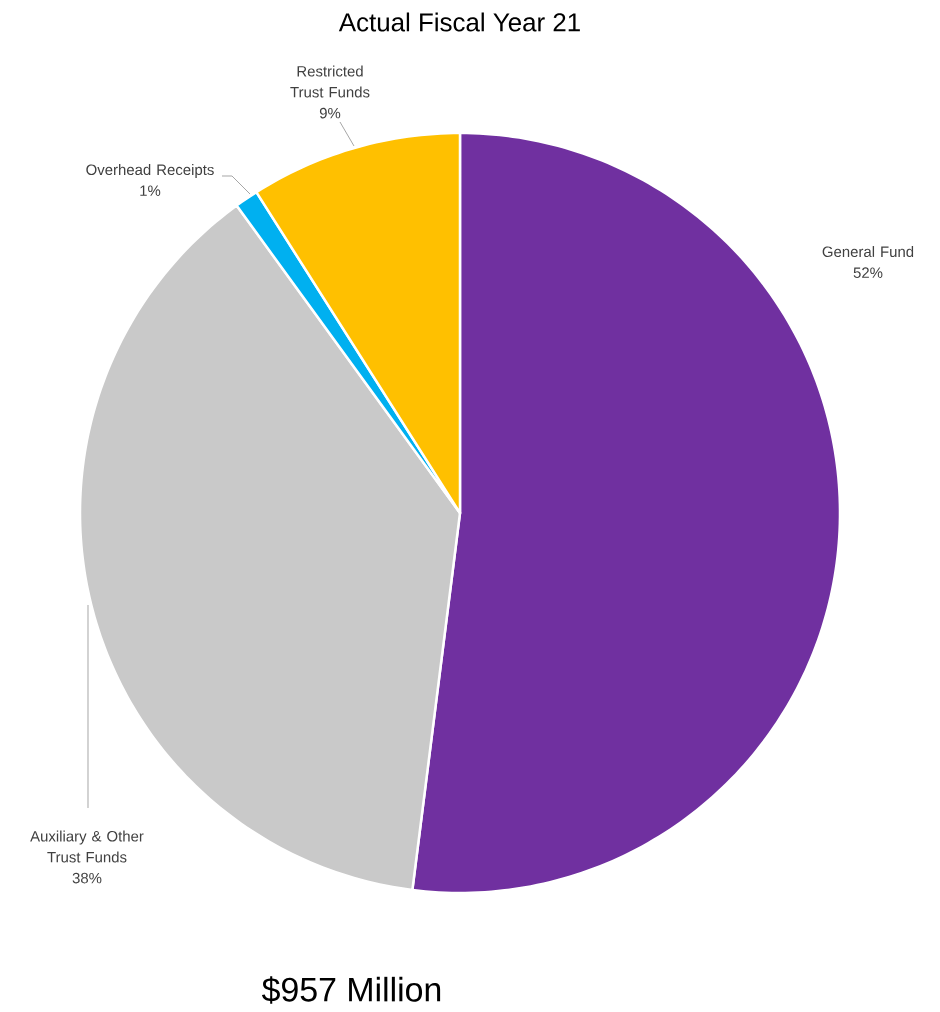 Image resolution: width=940 pixels, height=1012 pixels. Describe the element at coordinates (330, 81) in the screenshot. I see `slice-label: Restricted Trust Funds` at that location.